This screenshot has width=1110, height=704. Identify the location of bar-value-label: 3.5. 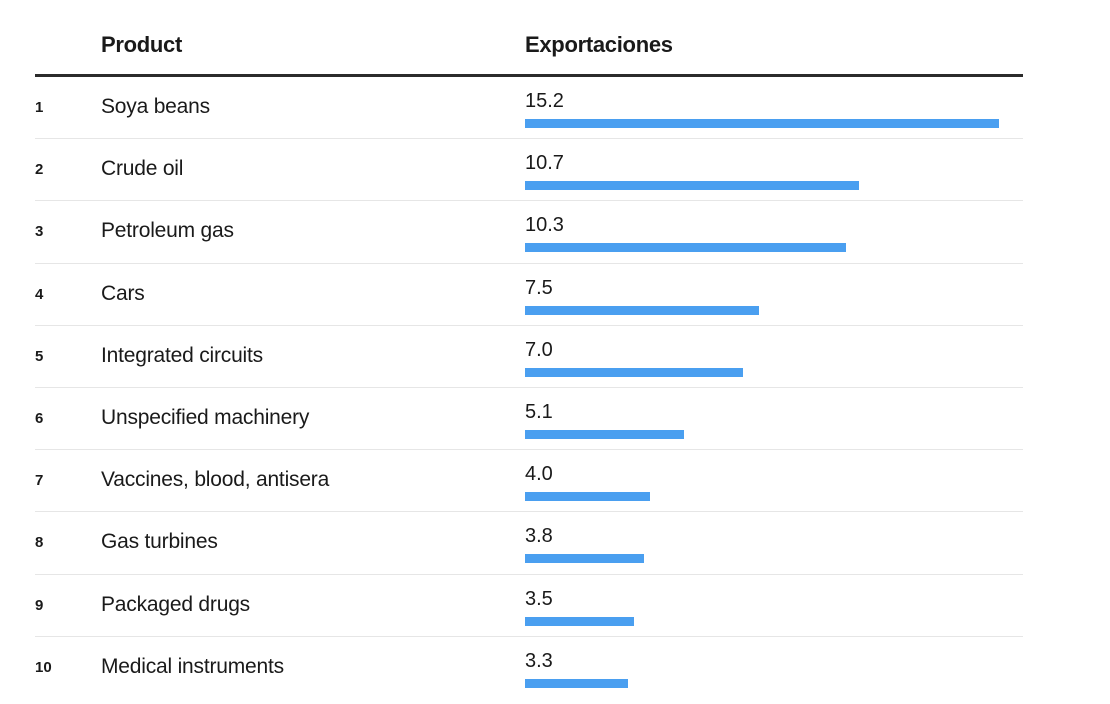
(539, 598).